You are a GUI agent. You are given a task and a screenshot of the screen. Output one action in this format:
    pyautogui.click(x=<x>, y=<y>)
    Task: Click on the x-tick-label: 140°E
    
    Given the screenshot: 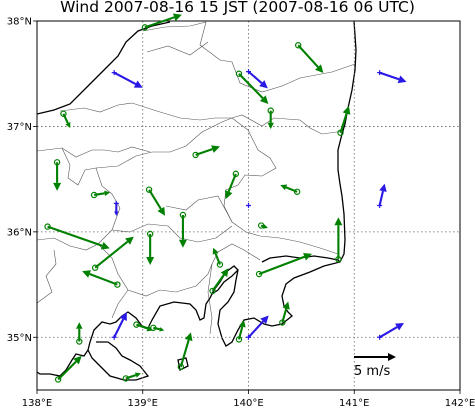 What is the action you would take?
    pyautogui.click(x=248, y=403)
    